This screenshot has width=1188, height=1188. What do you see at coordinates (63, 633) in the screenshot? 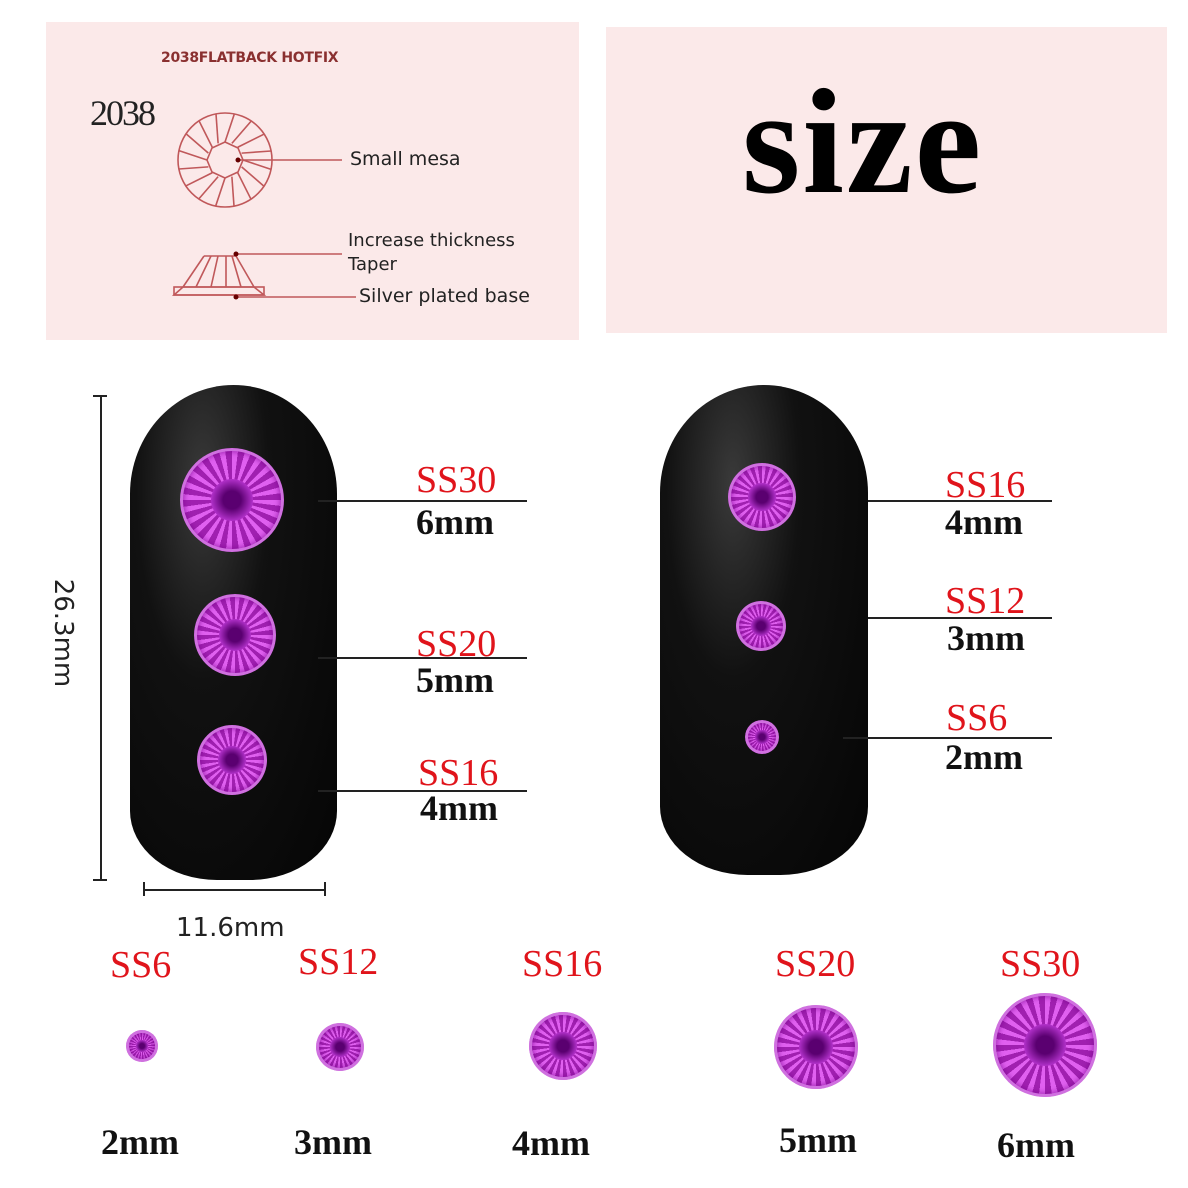
I see `height-dimension-label: 26.3mm` at bounding box center [63, 633].